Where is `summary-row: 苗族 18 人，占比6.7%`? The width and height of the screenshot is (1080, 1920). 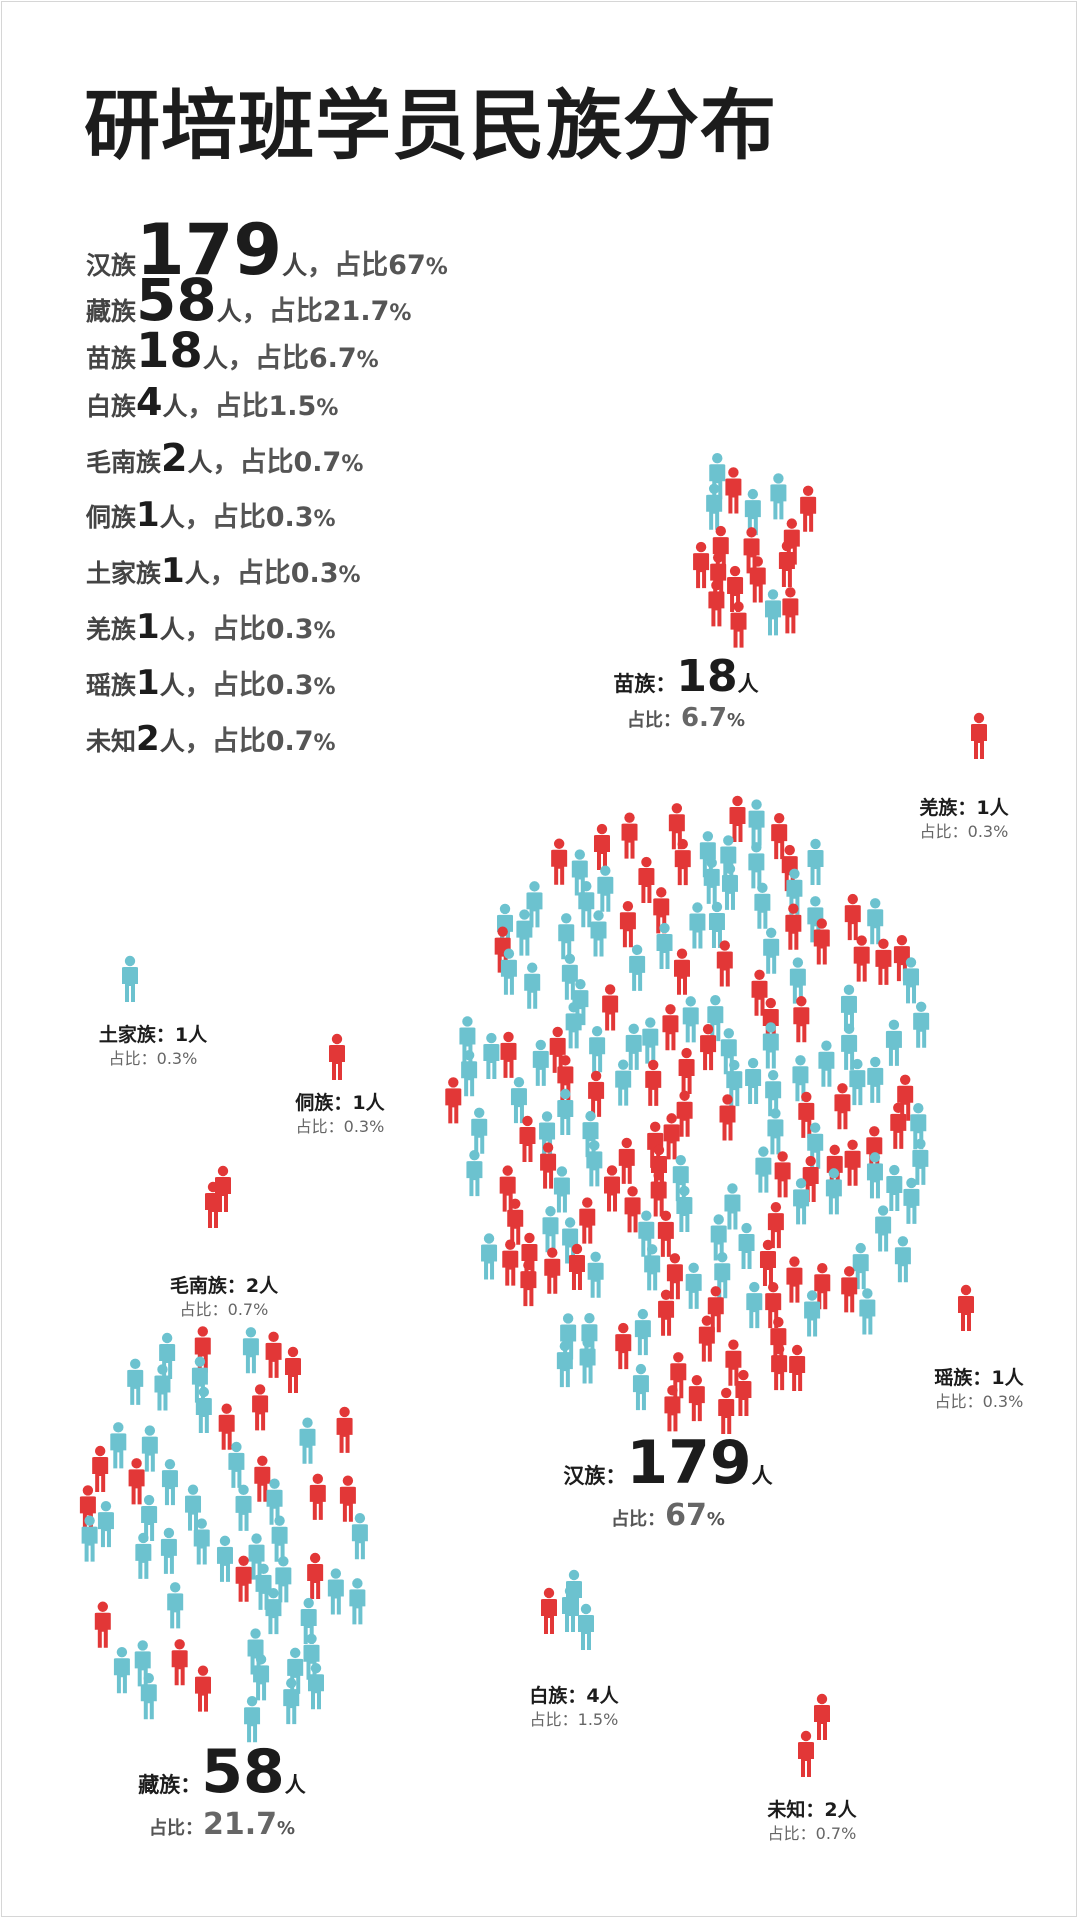 summary-row: 苗族 18 人，占比6.7% is located at coordinates (267, 355).